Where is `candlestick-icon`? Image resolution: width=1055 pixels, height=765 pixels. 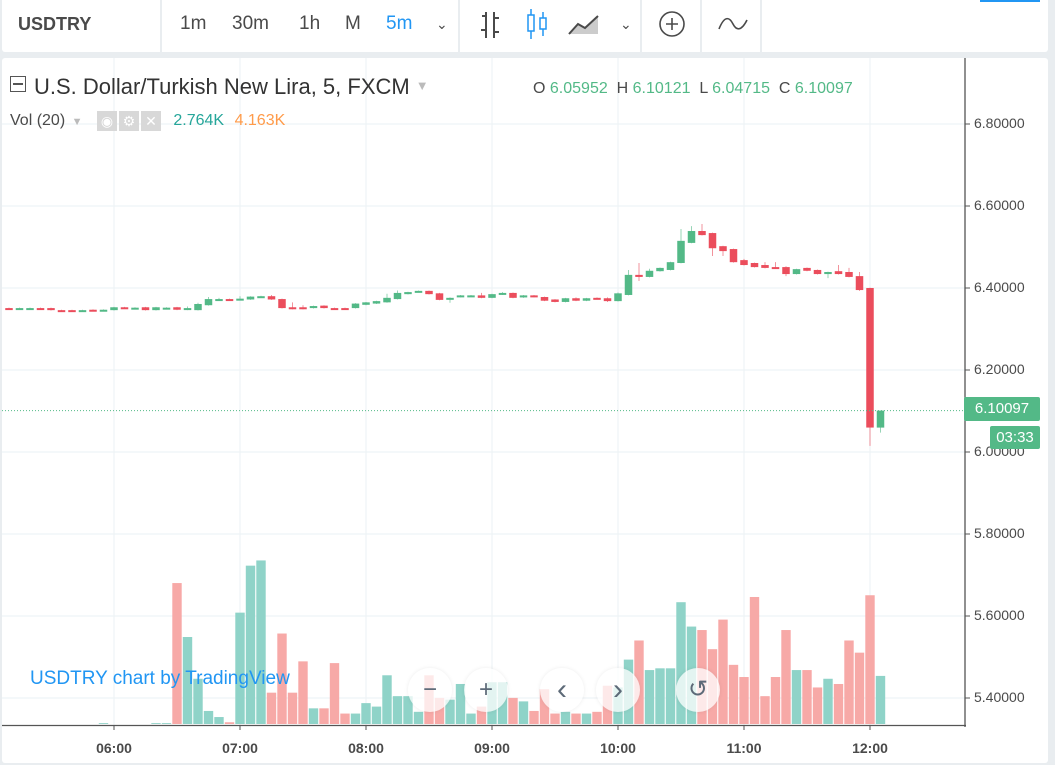
candlestick-icon is located at coordinates (537, 24).